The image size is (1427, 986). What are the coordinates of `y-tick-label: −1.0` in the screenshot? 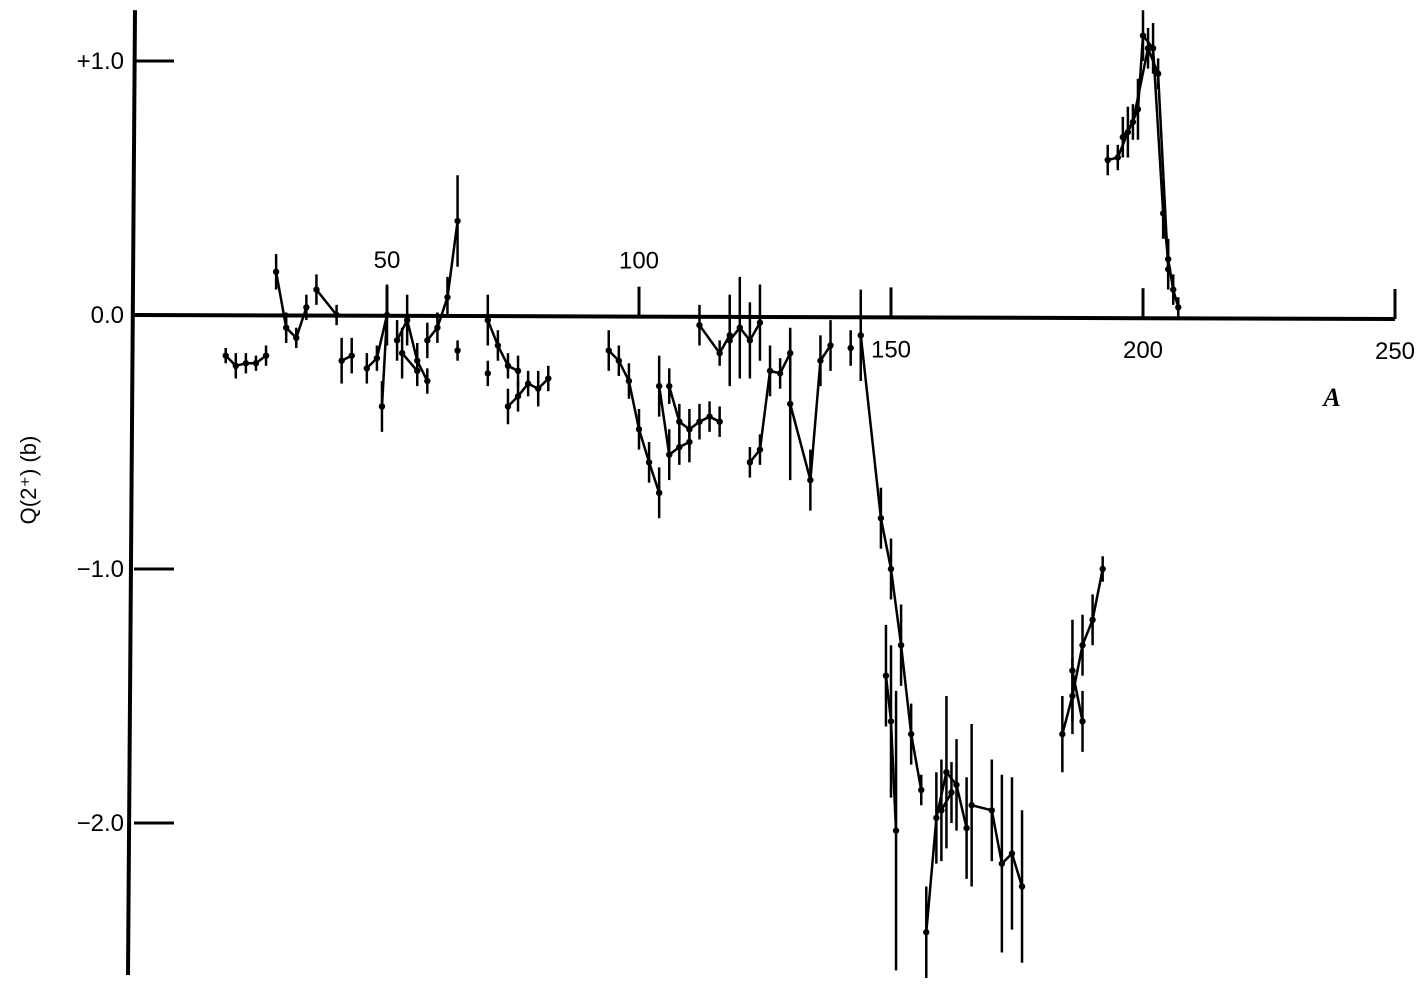 It's located at (100, 569).